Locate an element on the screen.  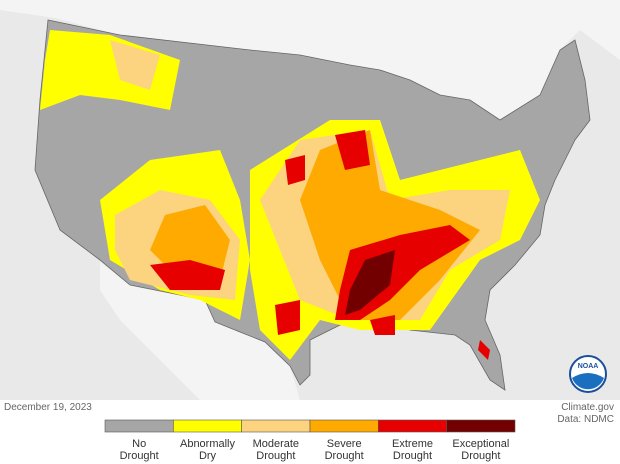
south-exceptional is located at coordinates (370, 282).